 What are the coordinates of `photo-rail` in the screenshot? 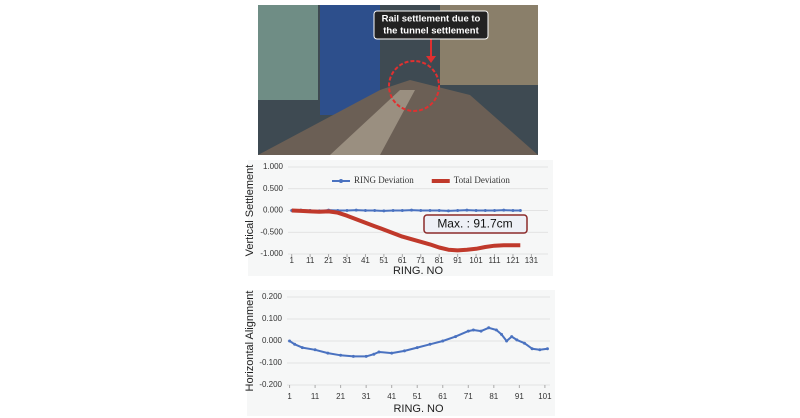 It's located at (372, 122).